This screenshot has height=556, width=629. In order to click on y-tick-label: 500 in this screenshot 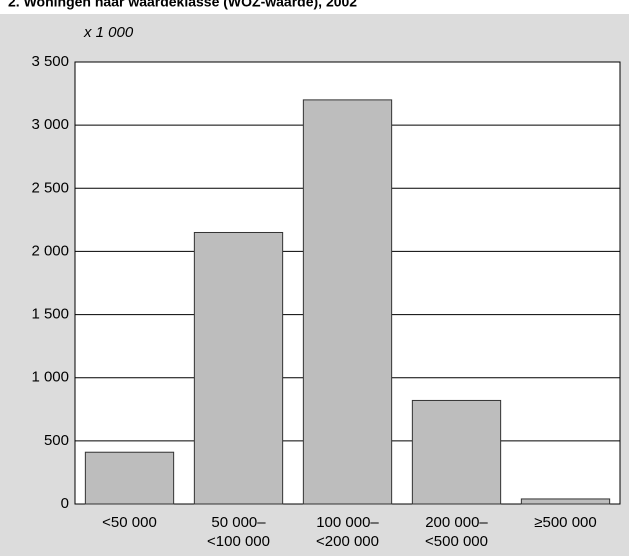, I will do `click(56, 440)`.